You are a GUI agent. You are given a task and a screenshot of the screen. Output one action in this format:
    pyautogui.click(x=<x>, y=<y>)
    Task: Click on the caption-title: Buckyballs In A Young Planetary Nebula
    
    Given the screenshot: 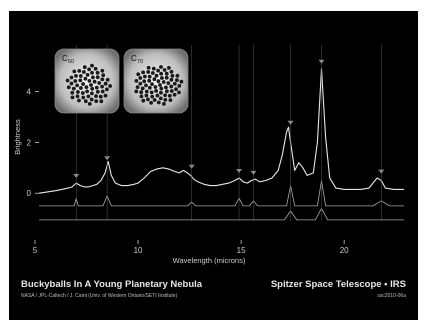 What is the action you would take?
    pyautogui.click(x=112, y=284)
    